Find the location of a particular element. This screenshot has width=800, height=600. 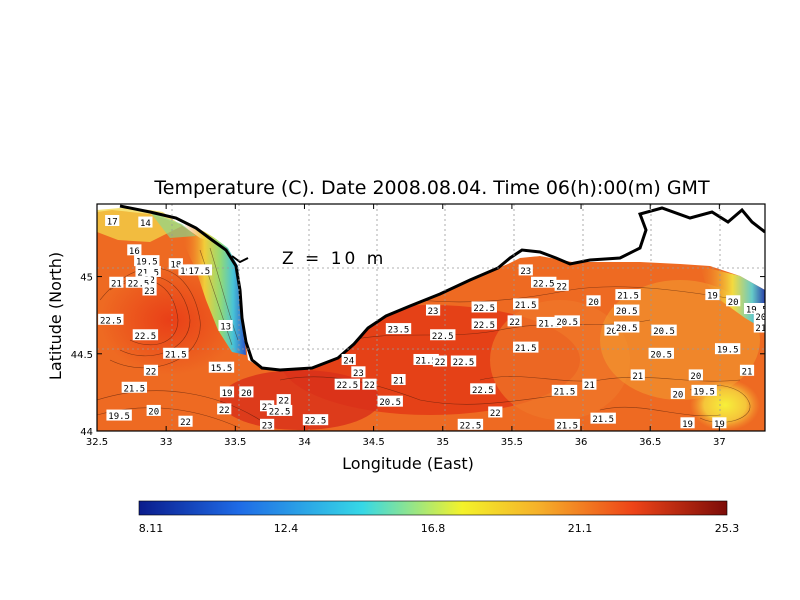

x-tick-label: 35 is located at coordinates (442, 442).